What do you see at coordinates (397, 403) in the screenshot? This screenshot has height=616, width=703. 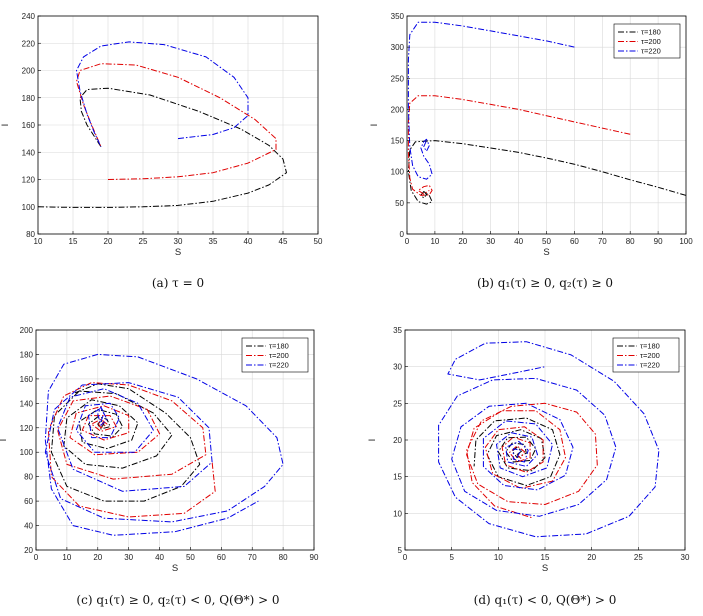 I see `y-tick-label: 25` at bounding box center [397, 403].